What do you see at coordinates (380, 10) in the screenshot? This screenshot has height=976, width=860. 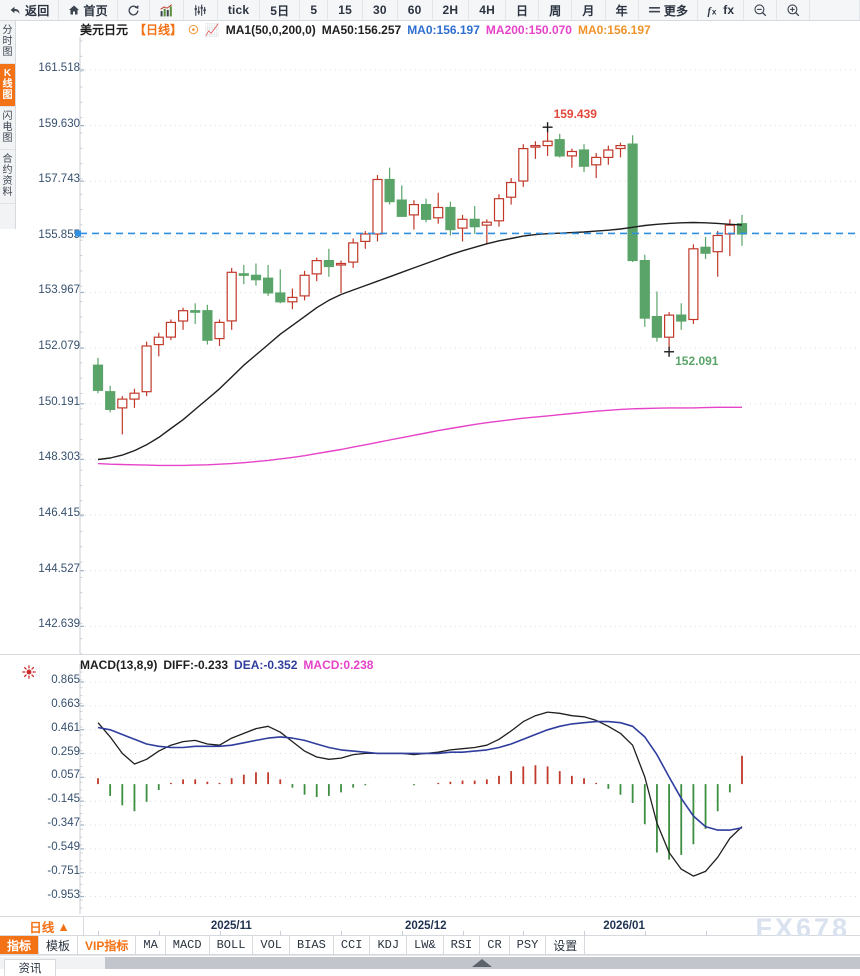 I see `toolbar-m30: 30` at bounding box center [380, 10].